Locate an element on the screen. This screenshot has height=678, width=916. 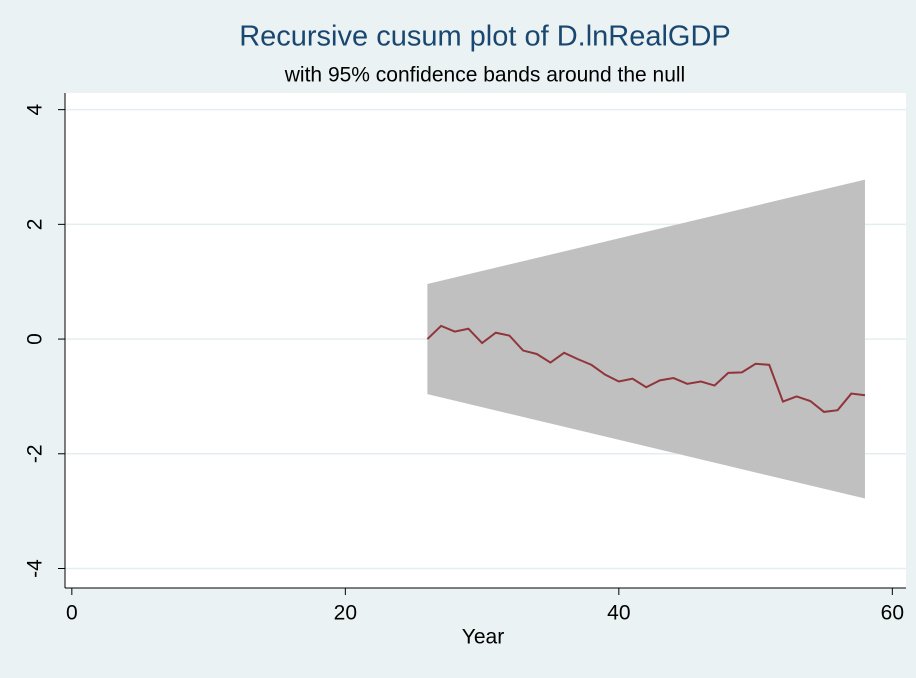
y-tick-label: 2 is located at coordinates (35, 225).